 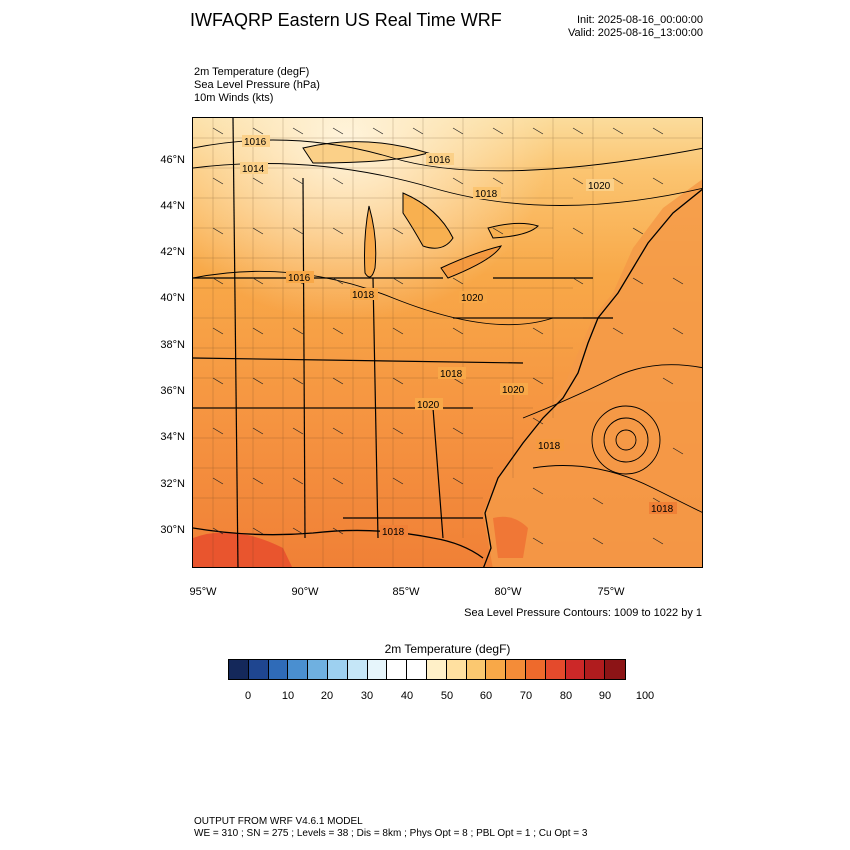 What do you see at coordinates (640, 20) in the screenshot?
I see `init-time: Init: 2025-08-16_00:00:00` at bounding box center [640, 20].